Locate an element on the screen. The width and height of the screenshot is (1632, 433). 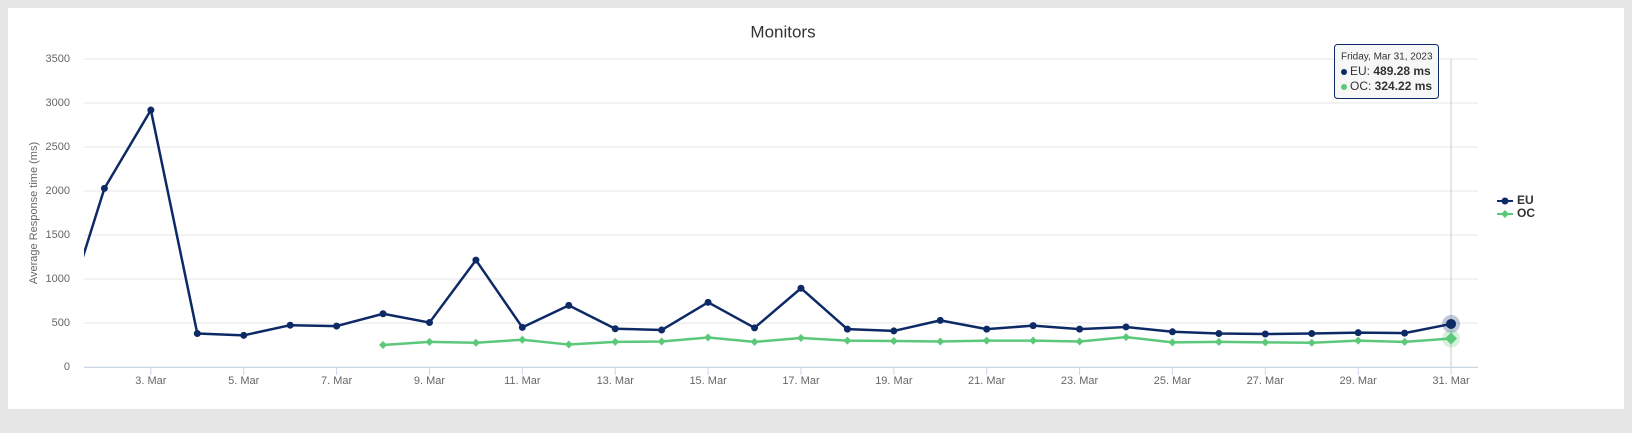
x-tick-label: 21. Mar is located at coordinates (987, 381).